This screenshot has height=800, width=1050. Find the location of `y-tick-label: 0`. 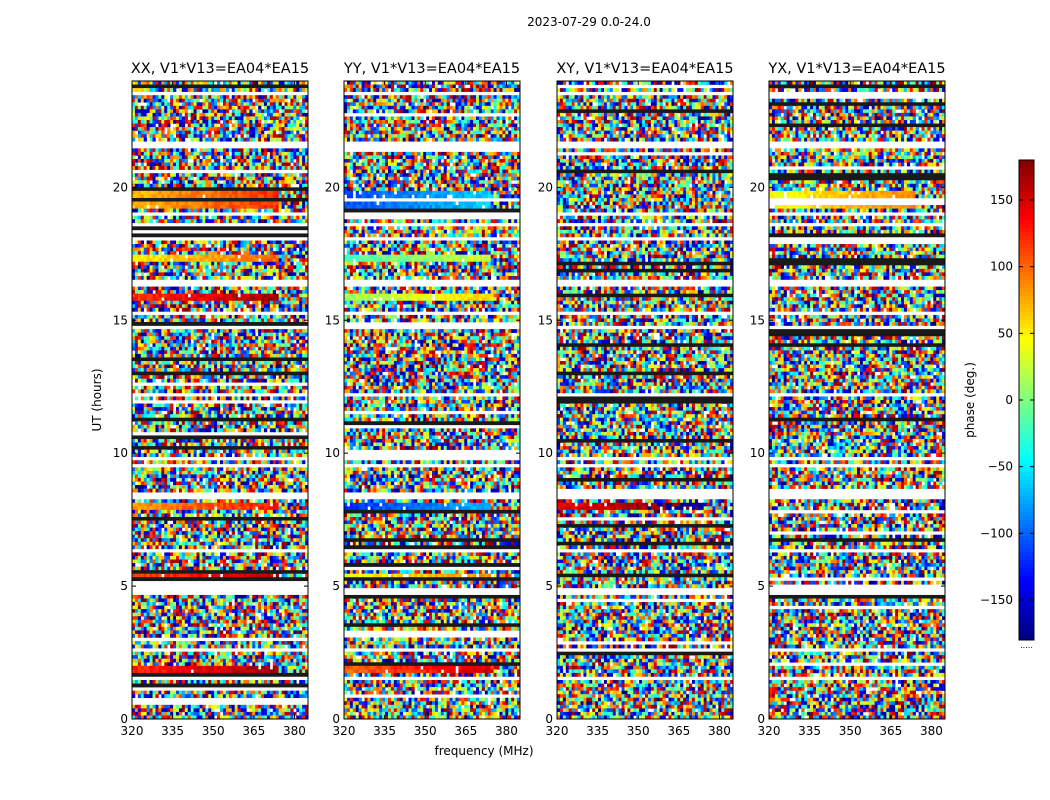

y-tick-label: 0 is located at coordinates (761, 719).